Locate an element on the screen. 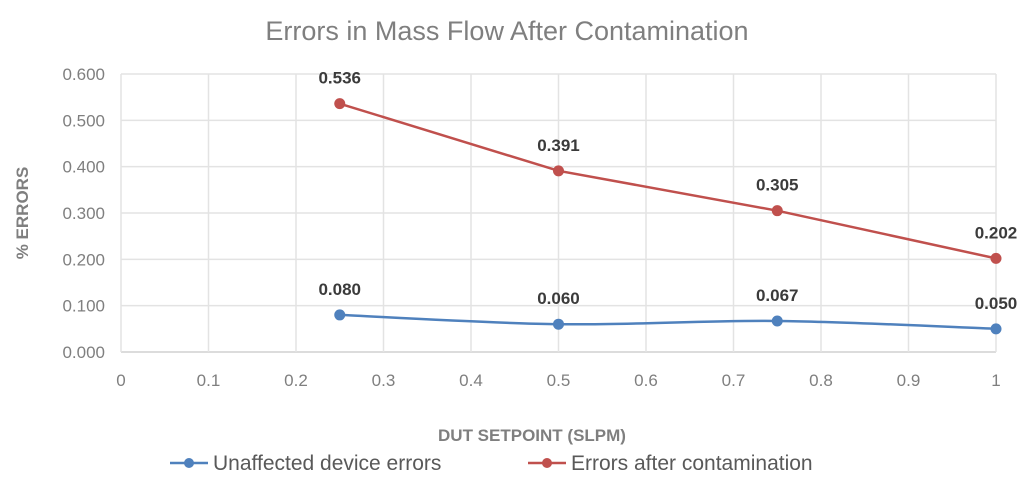 Image resolution: width=1024 pixels, height=487 pixels. legend-label: Unaffected device errors is located at coordinates (327, 463).